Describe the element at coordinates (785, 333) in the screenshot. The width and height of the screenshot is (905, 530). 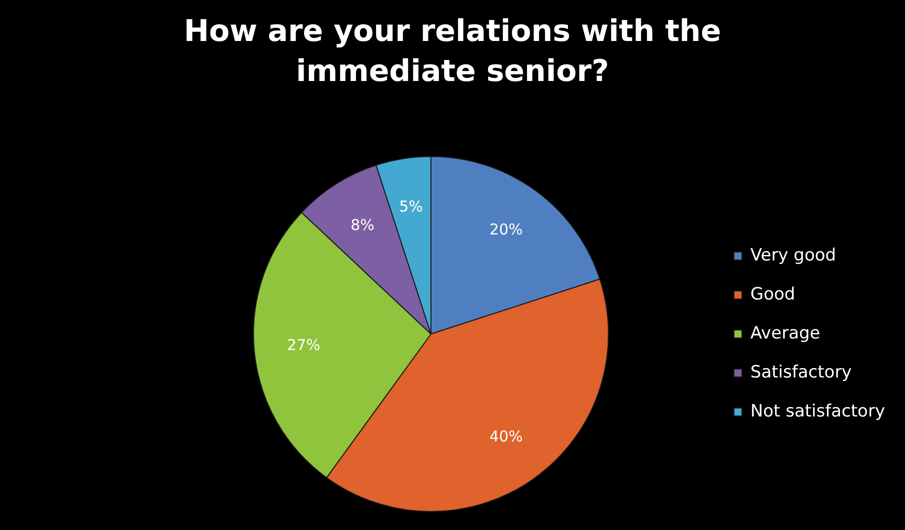
I see `legend-label: Average` at that location.